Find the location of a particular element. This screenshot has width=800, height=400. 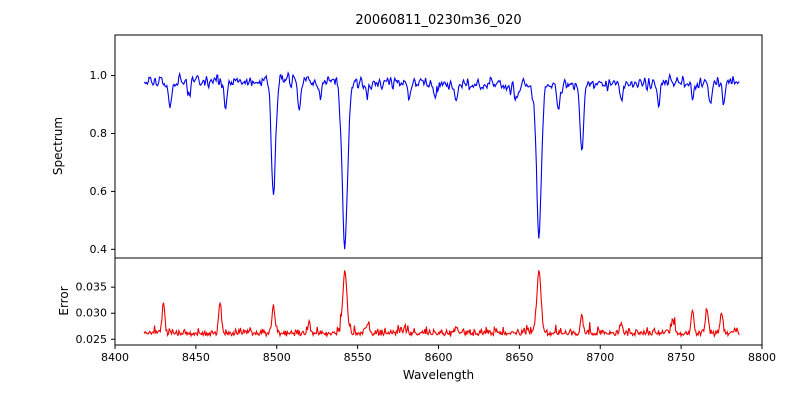

x-tick-label: 8700 is located at coordinates (600, 357).